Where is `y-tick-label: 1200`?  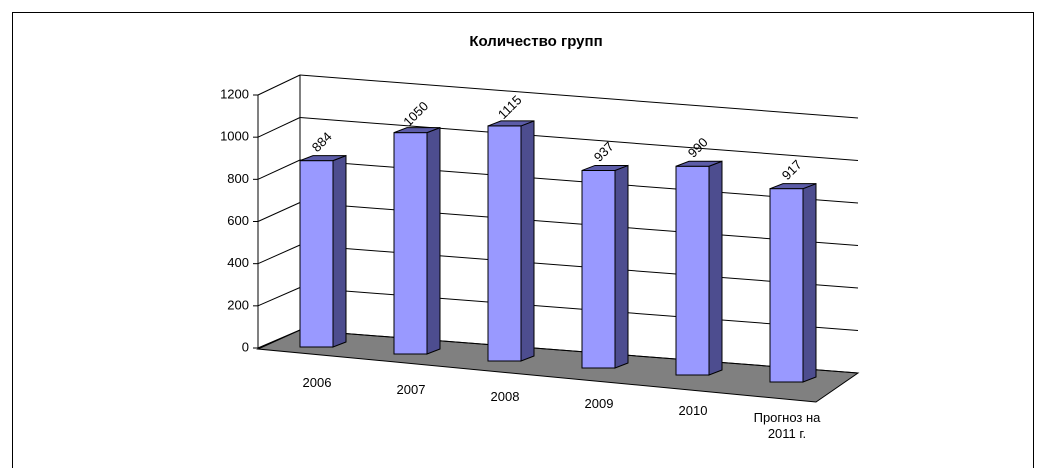 y-tick-label: 1200 is located at coordinates (234, 93).